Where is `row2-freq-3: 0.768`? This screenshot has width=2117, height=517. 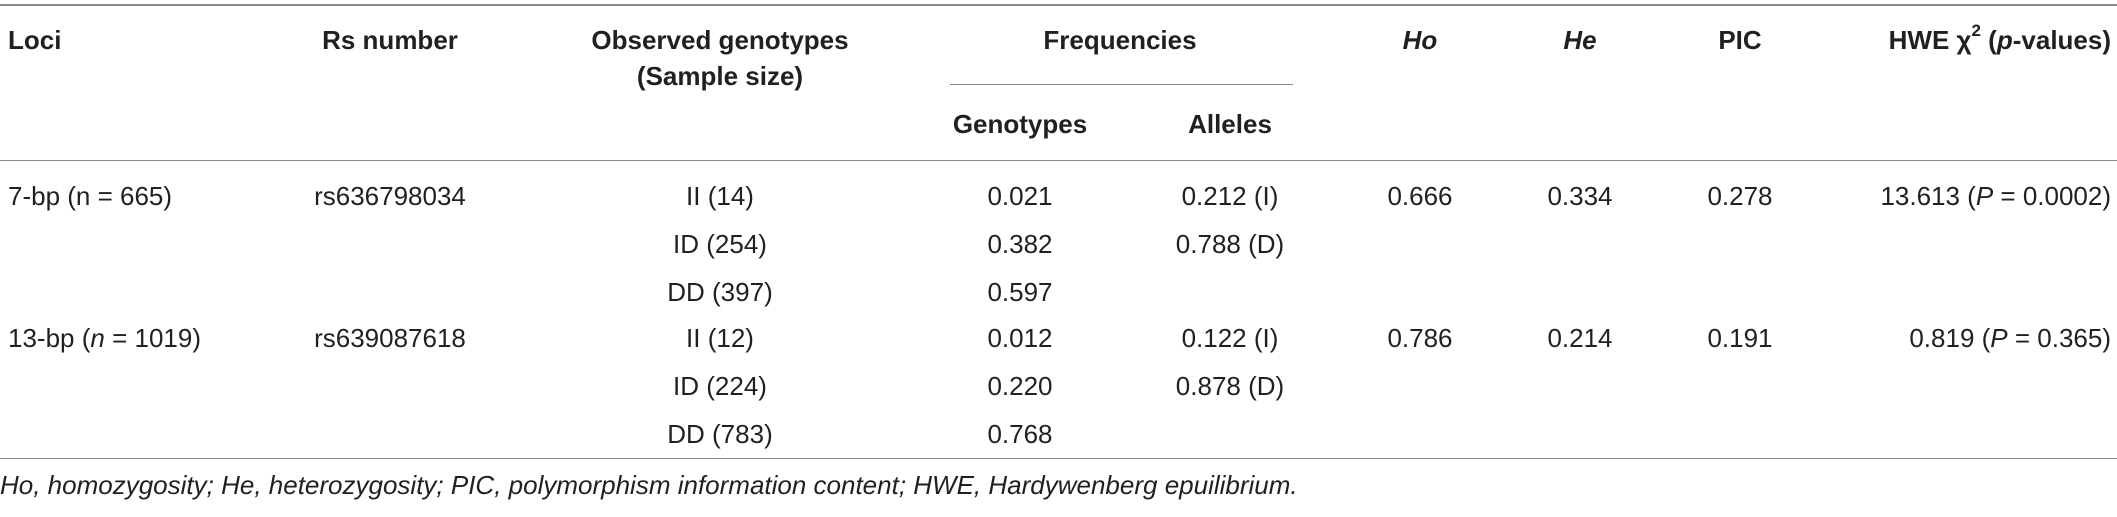
row2-freq-3: 0.768 is located at coordinates (1020, 434).